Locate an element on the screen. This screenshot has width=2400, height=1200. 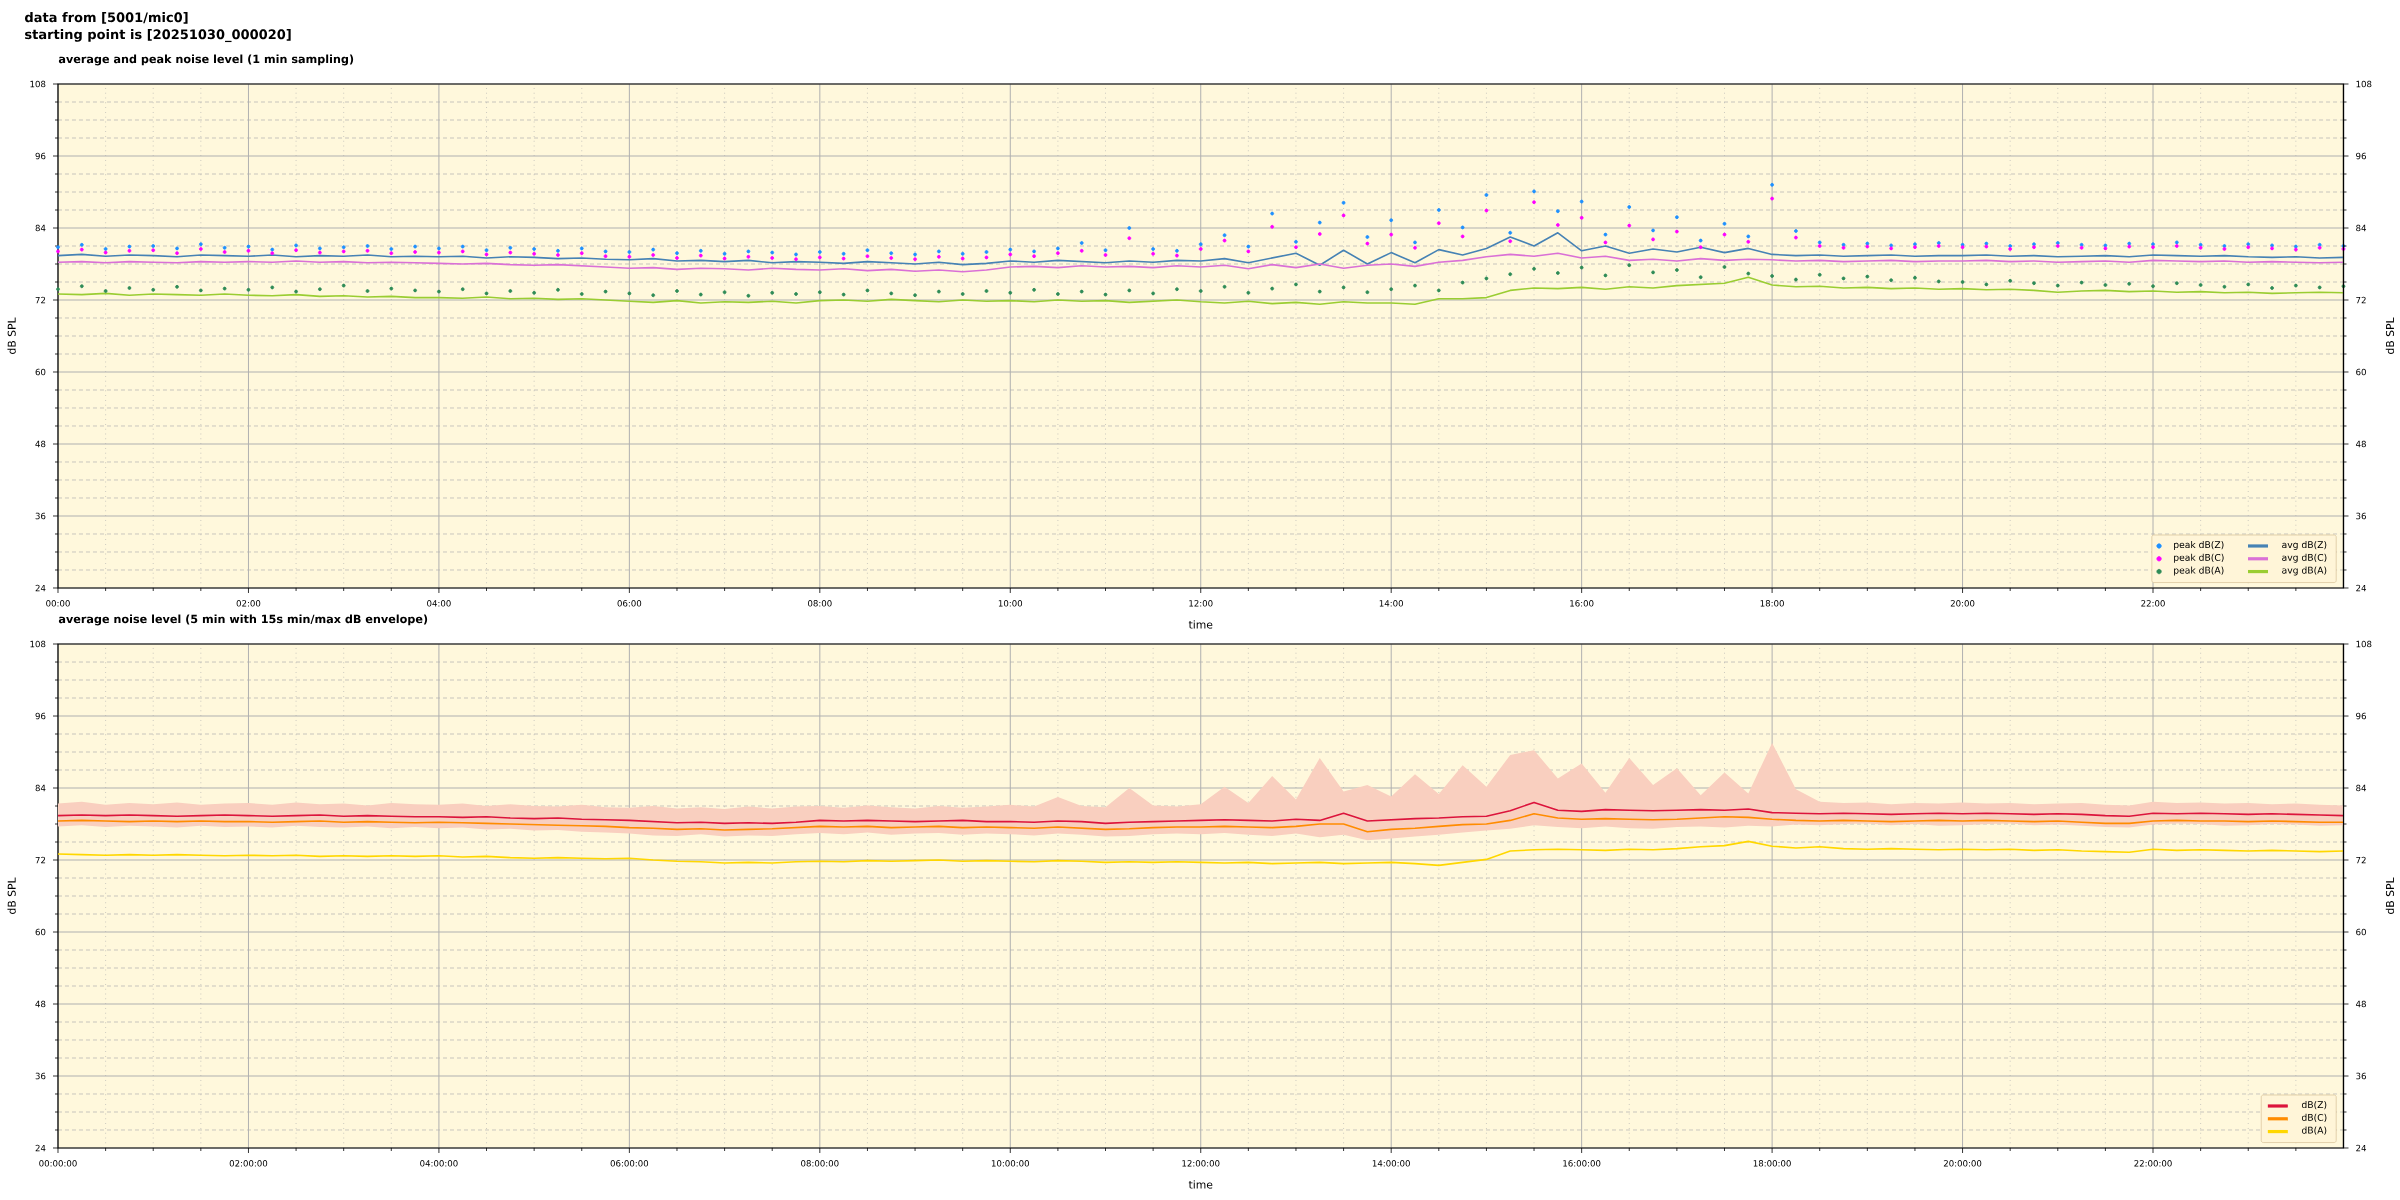
x-tick-label: 14:00 is located at coordinates (1391, 603).